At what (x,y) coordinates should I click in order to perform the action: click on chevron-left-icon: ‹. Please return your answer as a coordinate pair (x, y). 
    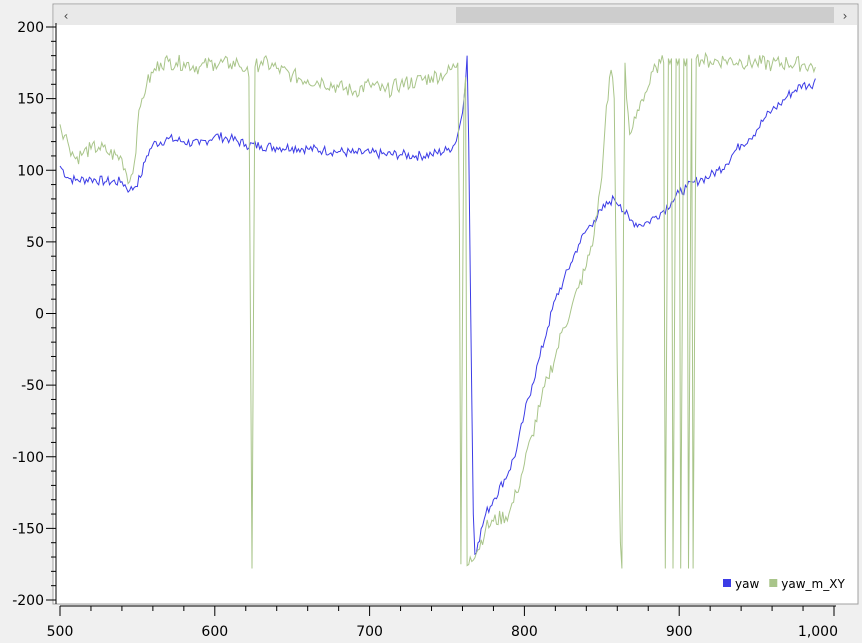
    Looking at the image, I should click on (66, 16).